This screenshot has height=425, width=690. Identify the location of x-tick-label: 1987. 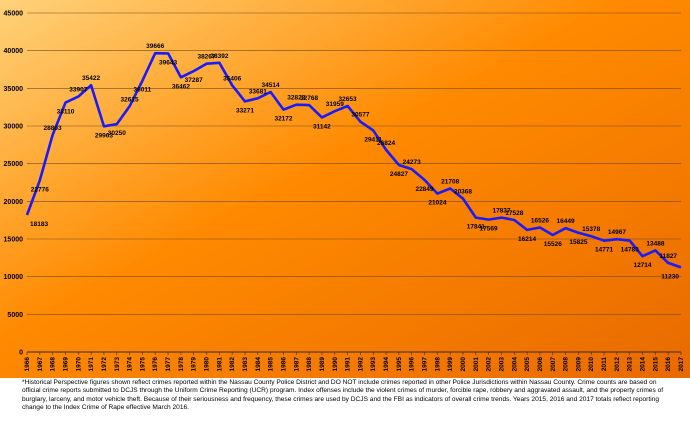
(296, 364).